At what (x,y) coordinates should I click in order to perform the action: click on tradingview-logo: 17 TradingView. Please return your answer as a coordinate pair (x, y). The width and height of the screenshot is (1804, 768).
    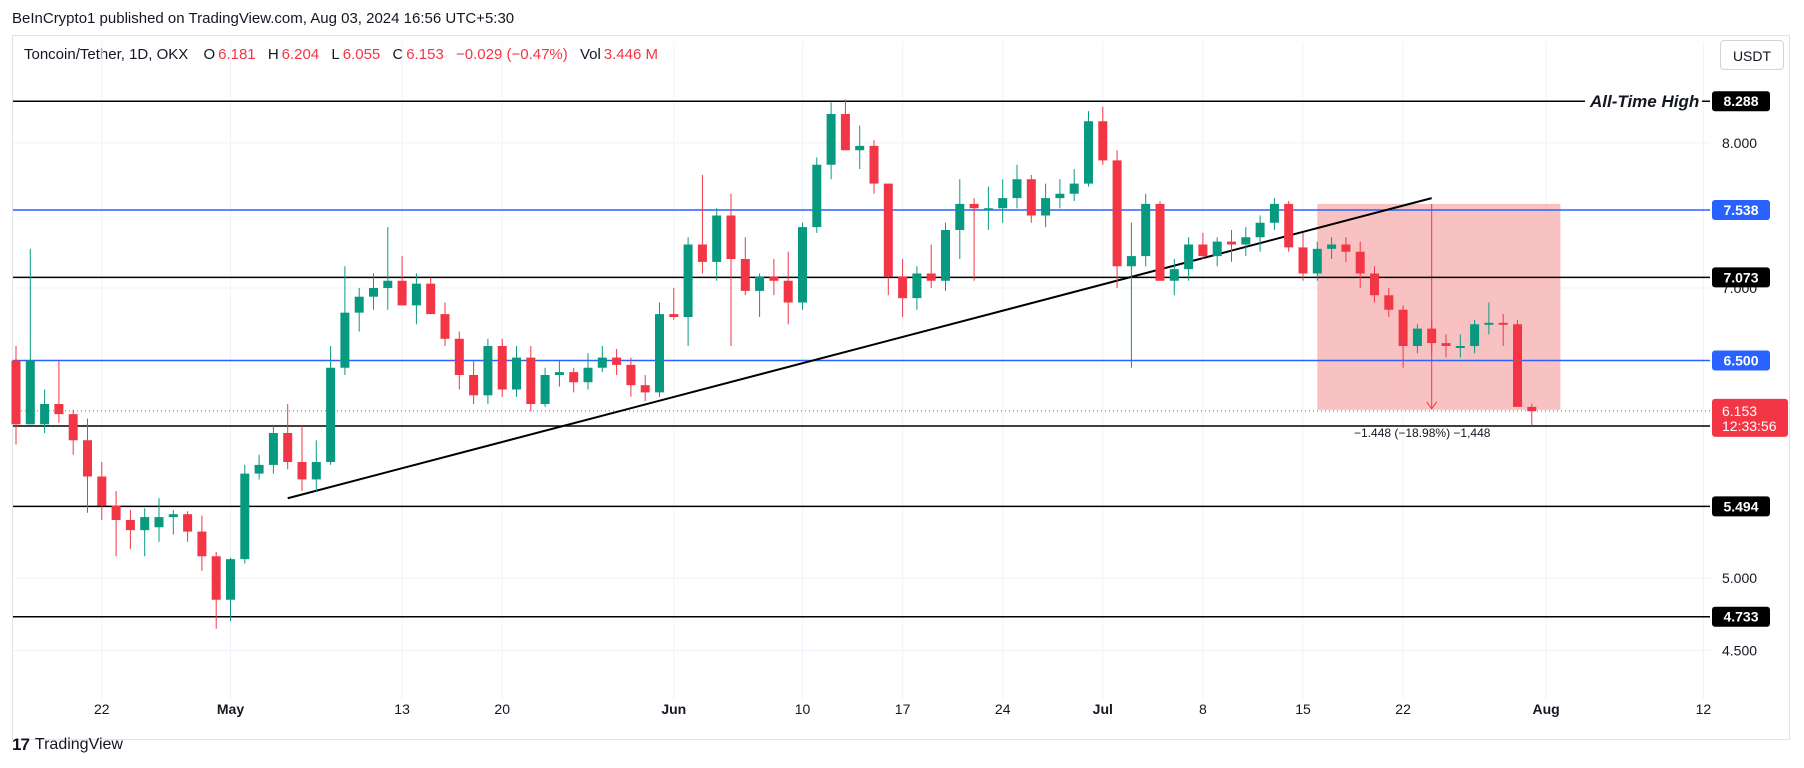
    Looking at the image, I should click on (67, 745).